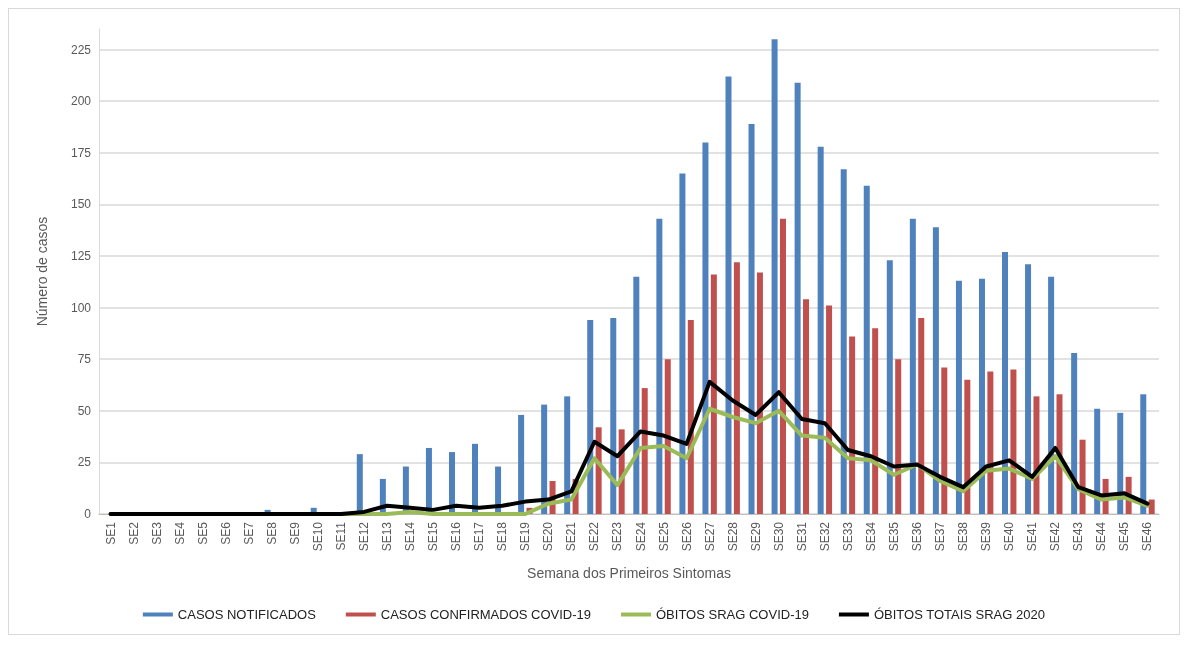  What do you see at coordinates (156, 533) in the screenshot?
I see `x-tick-label: SE3` at bounding box center [156, 533].